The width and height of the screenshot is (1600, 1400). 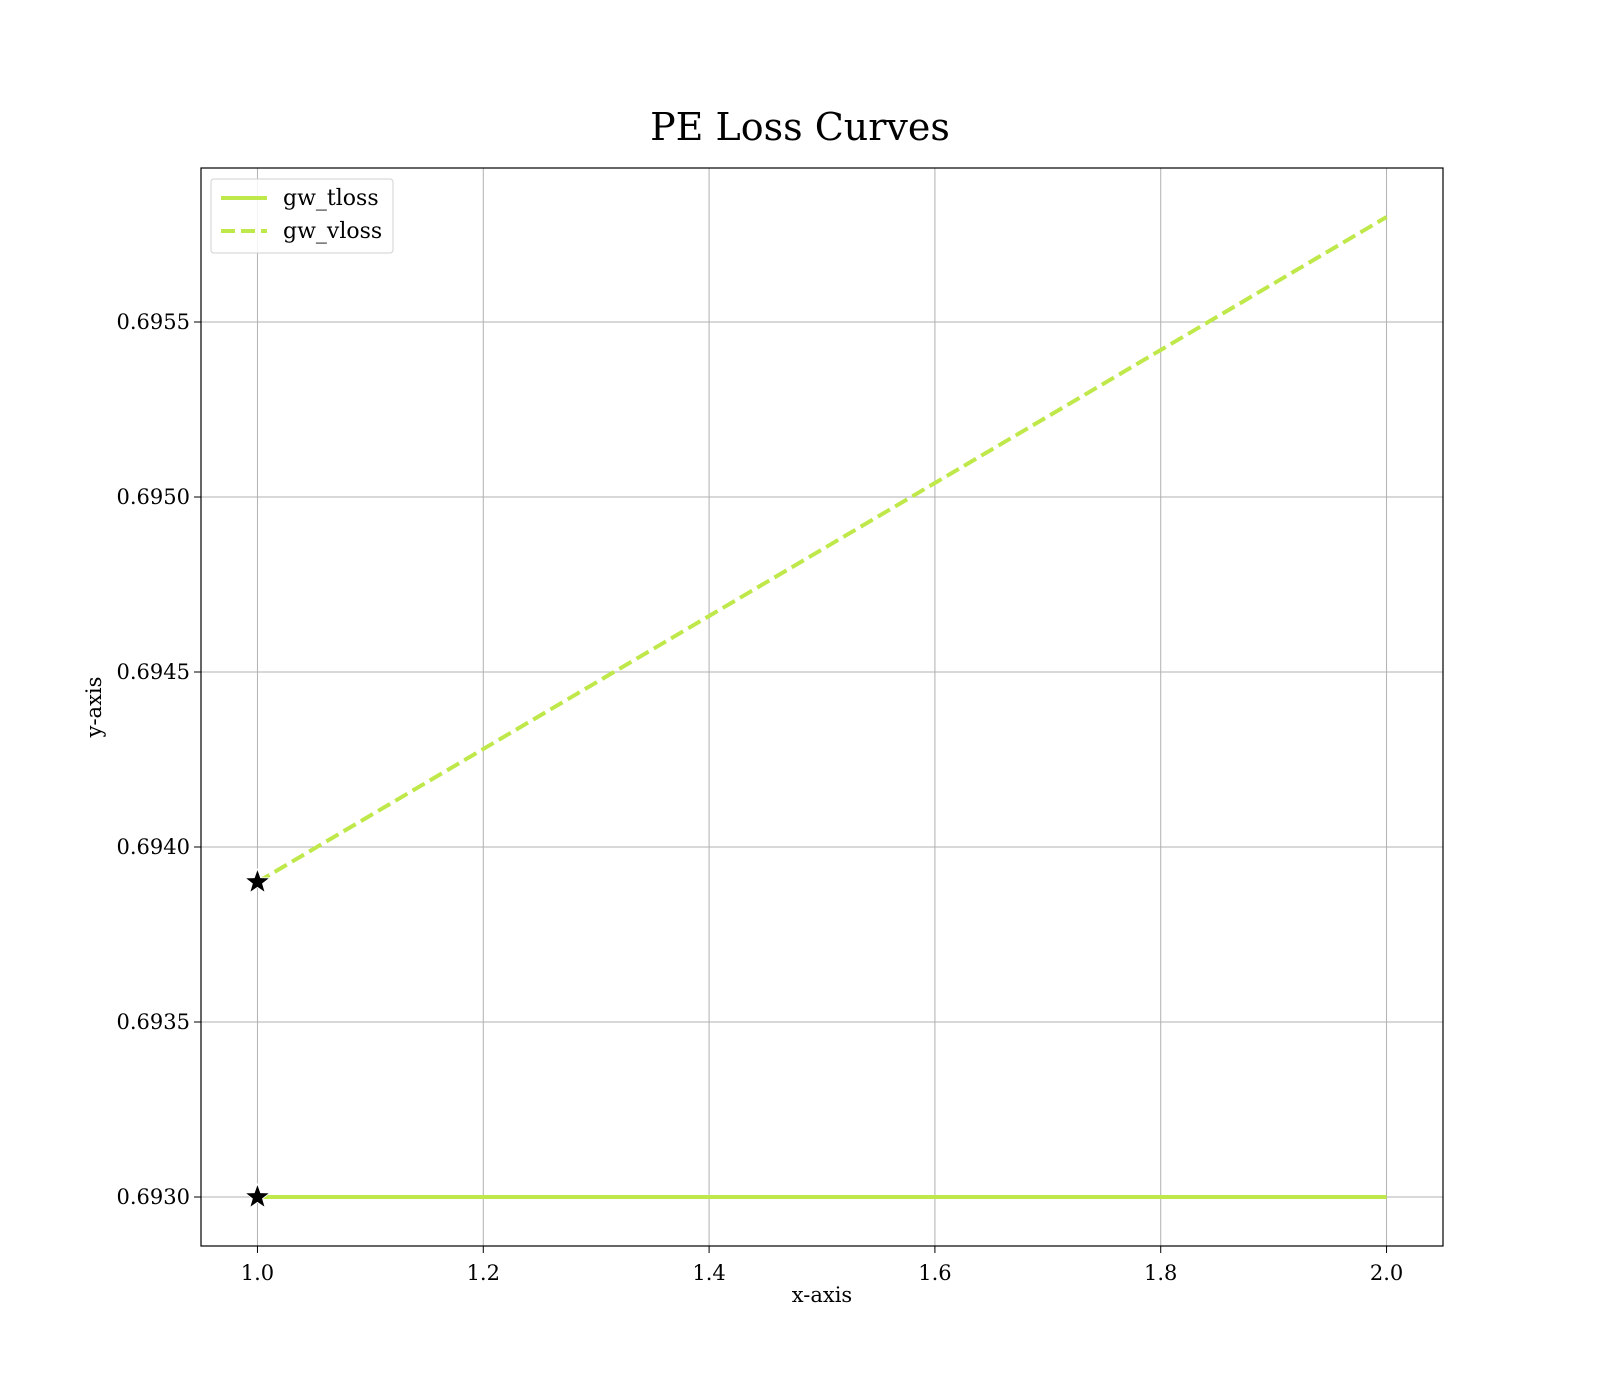 What do you see at coordinates (257, 1273) in the screenshot?
I see `x-tick-label: 1.0` at bounding box center [257, 1273].